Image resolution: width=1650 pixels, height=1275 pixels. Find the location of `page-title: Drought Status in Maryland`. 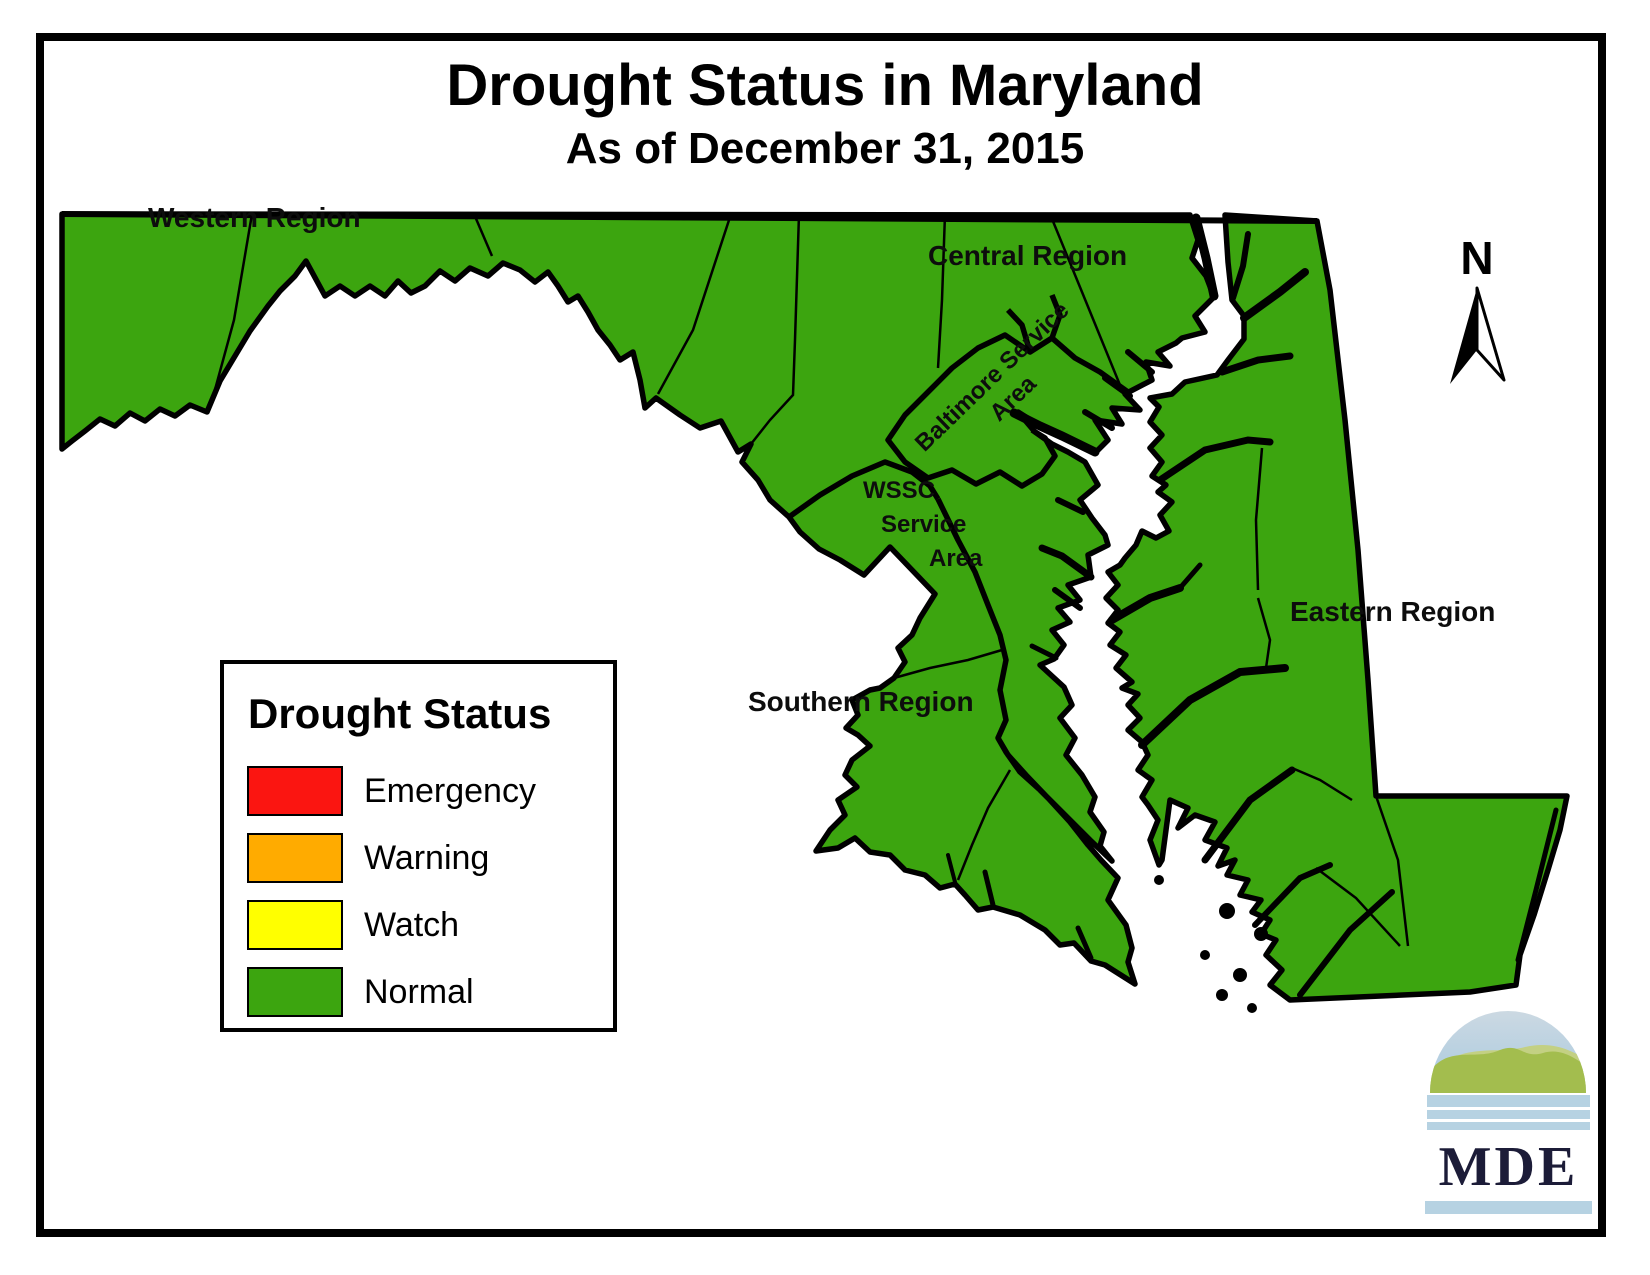

page-title: Drought Status in Maryland is located at coordinates (825, 85).